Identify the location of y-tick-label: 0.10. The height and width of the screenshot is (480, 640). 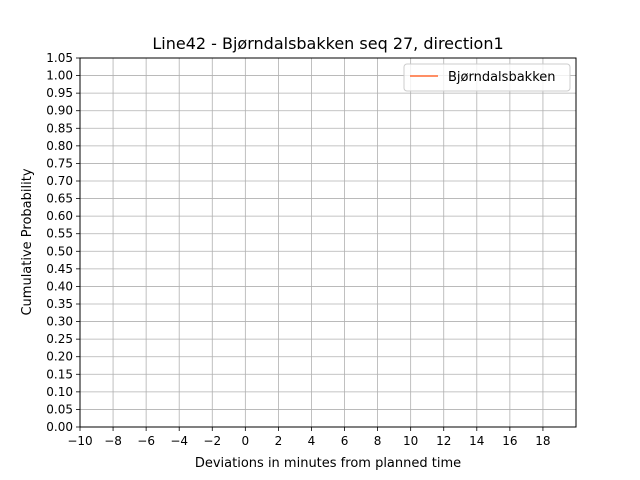
(59, 392).